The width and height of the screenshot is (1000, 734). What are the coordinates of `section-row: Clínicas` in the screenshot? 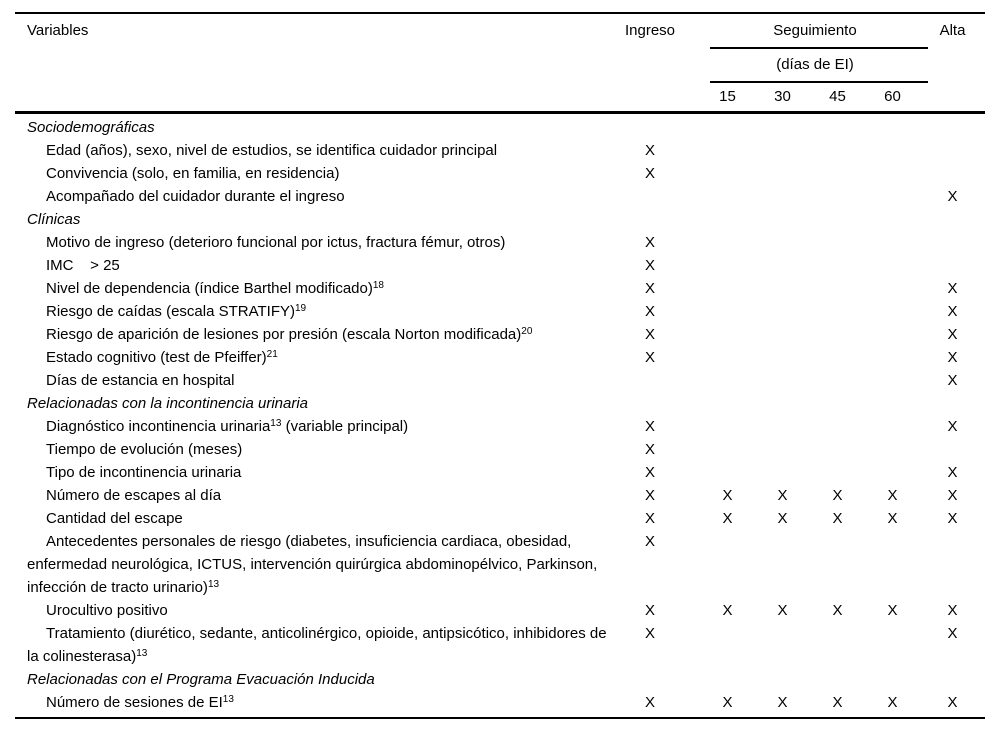 It's located at (500, 219).